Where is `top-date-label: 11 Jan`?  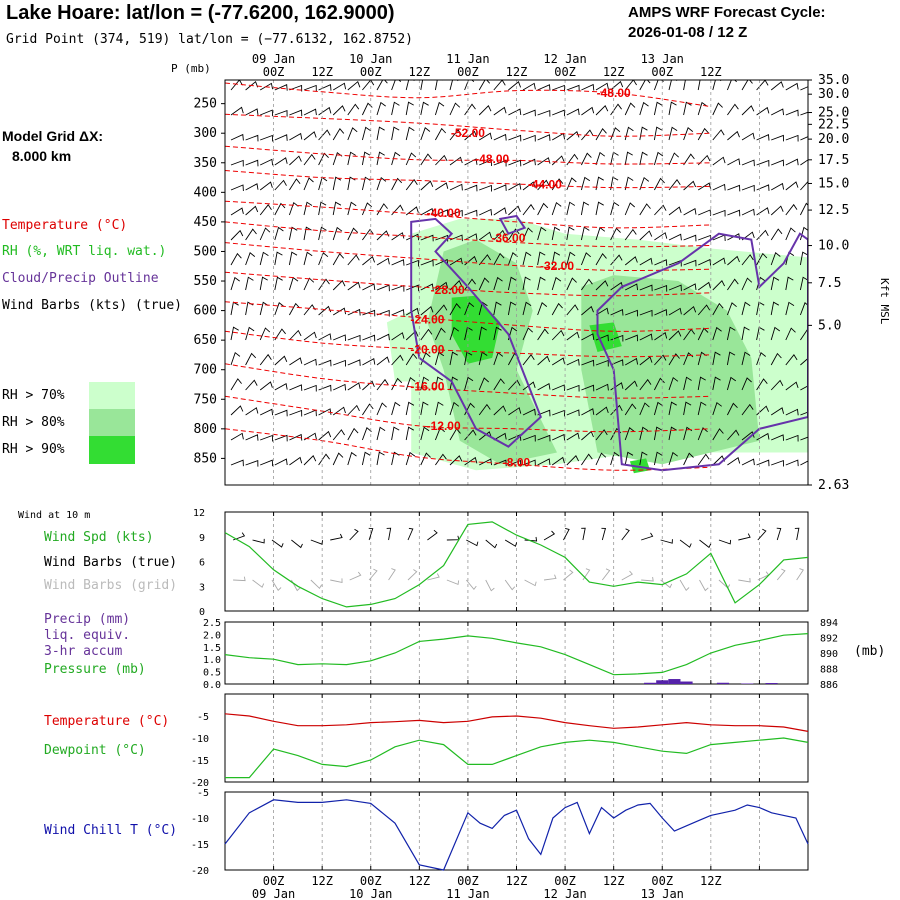 top-date-label: 11 Jan is located at coordinates (467, 59).